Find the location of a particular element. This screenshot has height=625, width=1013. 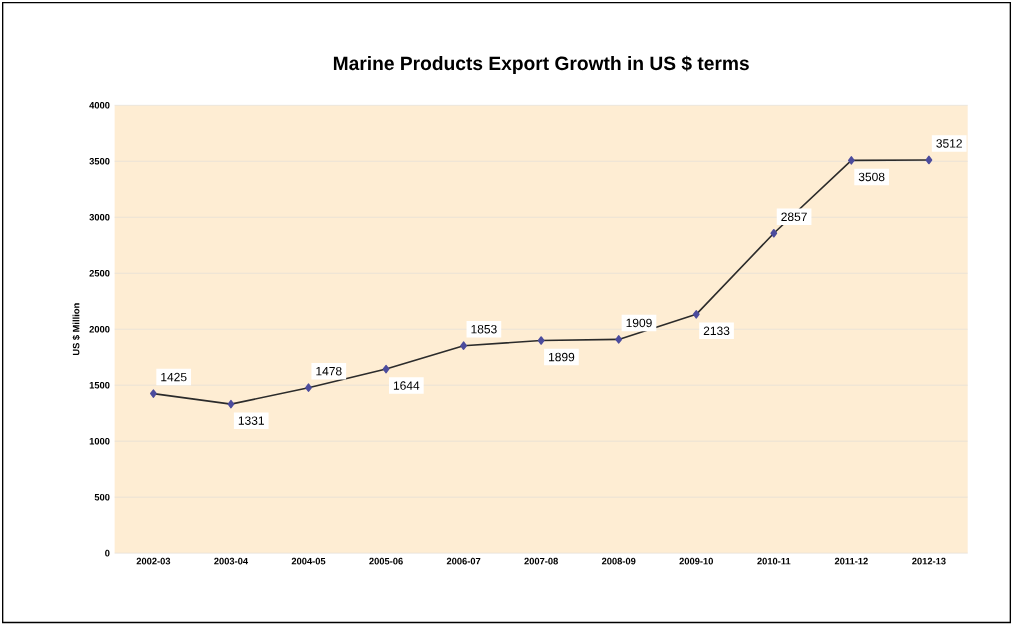

y-tick-label: 500 is located at coordinates (102, 497).